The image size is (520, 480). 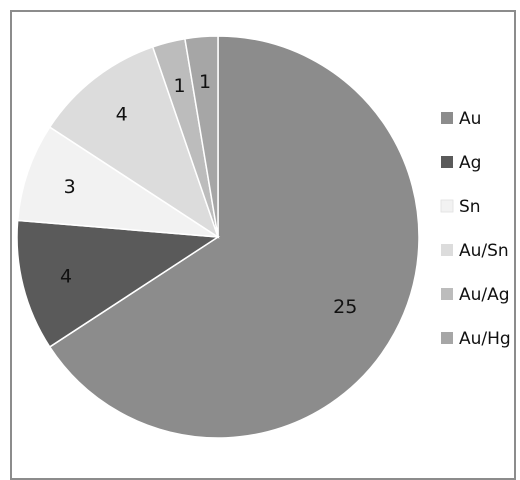 I want to click on data-label-au: 25, so click(x=345, y=307).